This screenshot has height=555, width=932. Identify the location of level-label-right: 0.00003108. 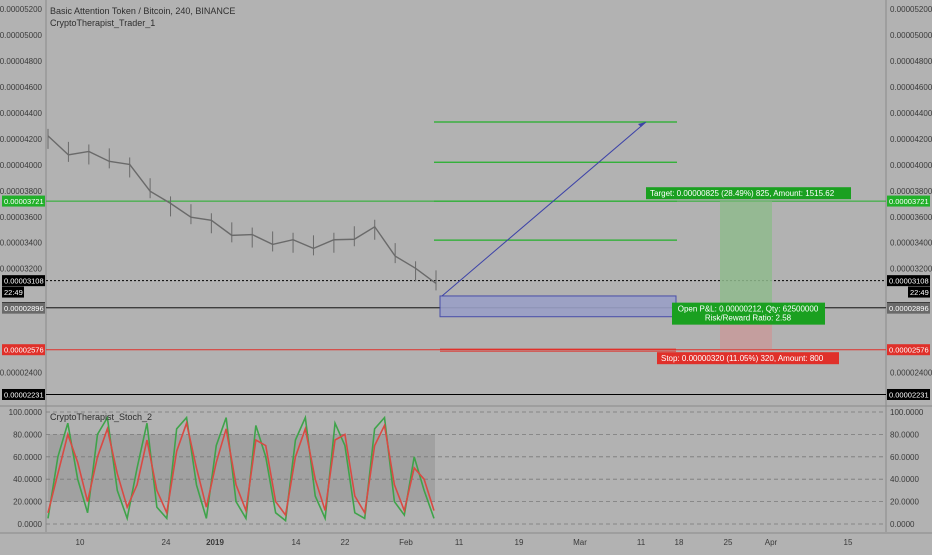
(909, 281).